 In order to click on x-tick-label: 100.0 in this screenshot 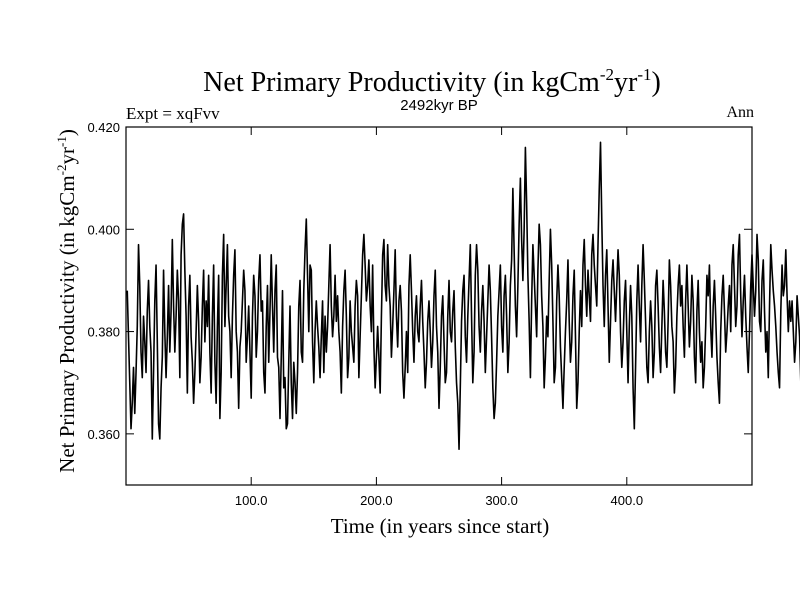, I will do `click(251, 500)`.